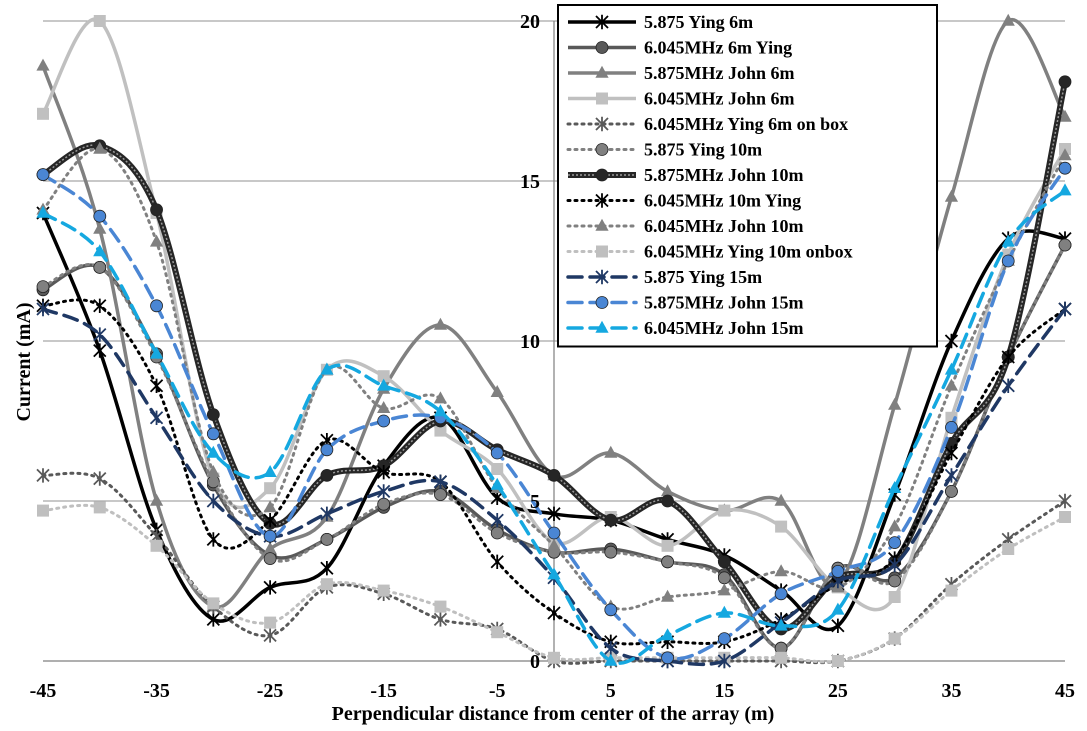 The width and height of the screenshot is (1087, 731). I want to click on x-tick-label: -15, so click(383, 691).